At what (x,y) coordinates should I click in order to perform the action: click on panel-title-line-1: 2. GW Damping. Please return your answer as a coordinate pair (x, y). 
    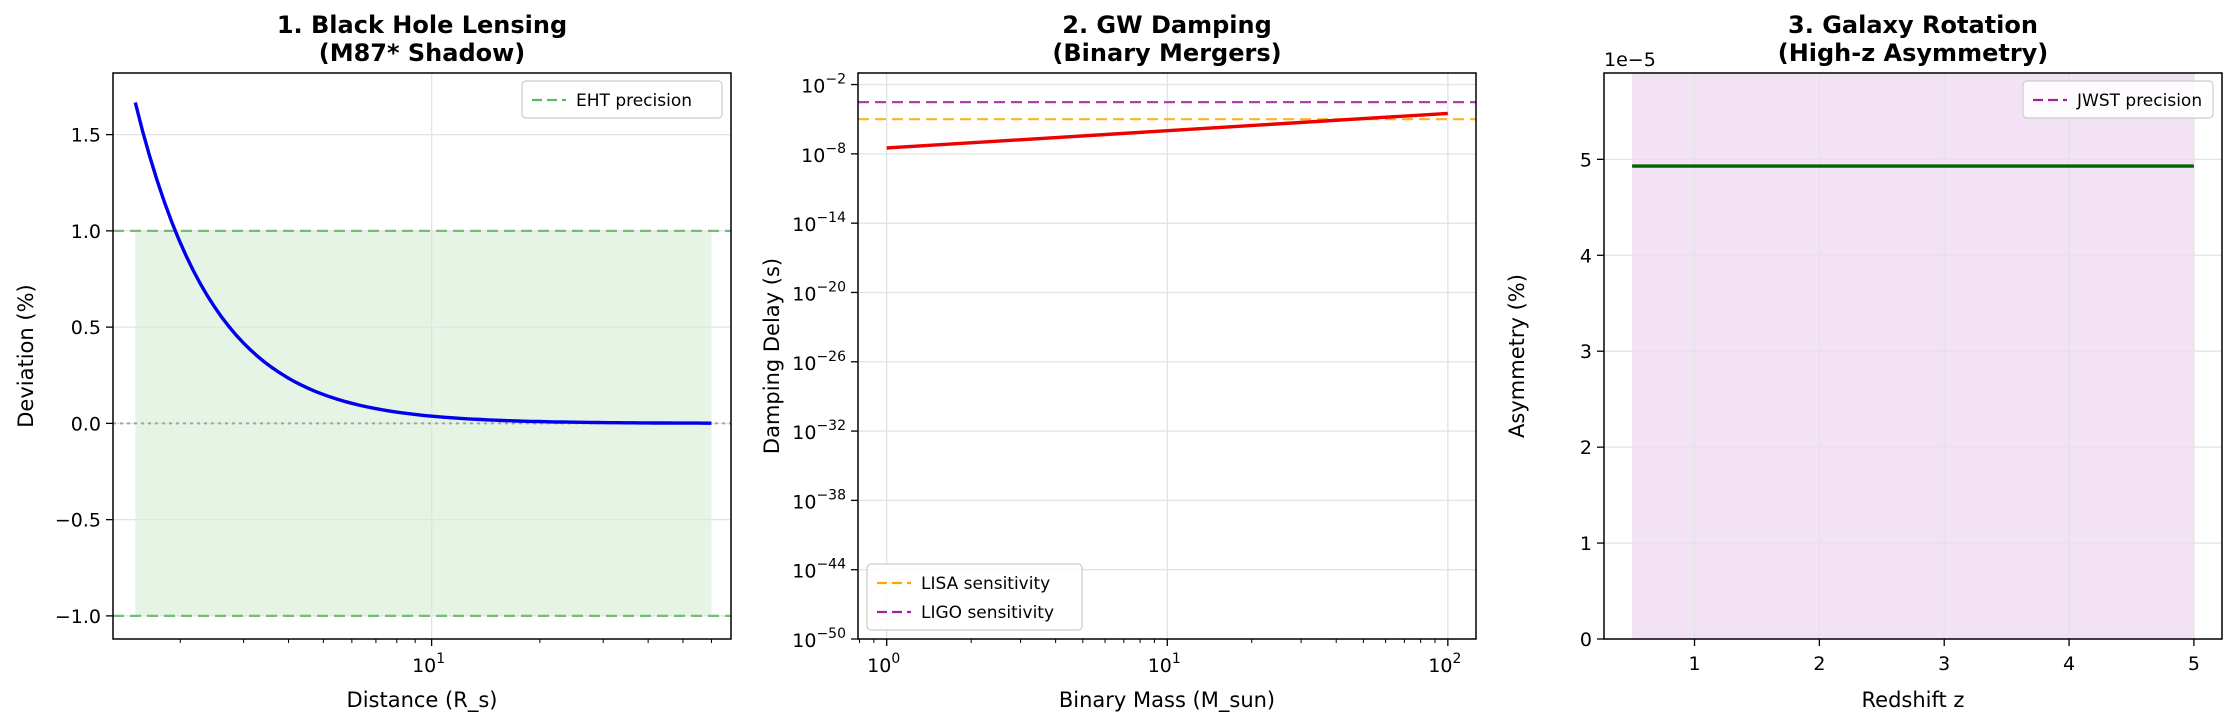
    Looking at the image, I should click on (1167, 25).